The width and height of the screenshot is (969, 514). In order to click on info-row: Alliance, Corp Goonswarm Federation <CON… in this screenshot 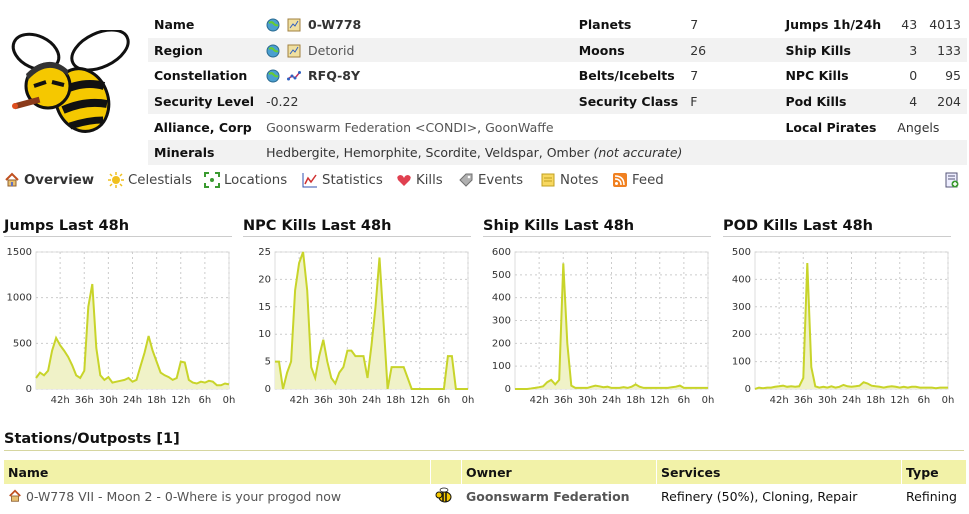, I will do `click(557, 127)`.